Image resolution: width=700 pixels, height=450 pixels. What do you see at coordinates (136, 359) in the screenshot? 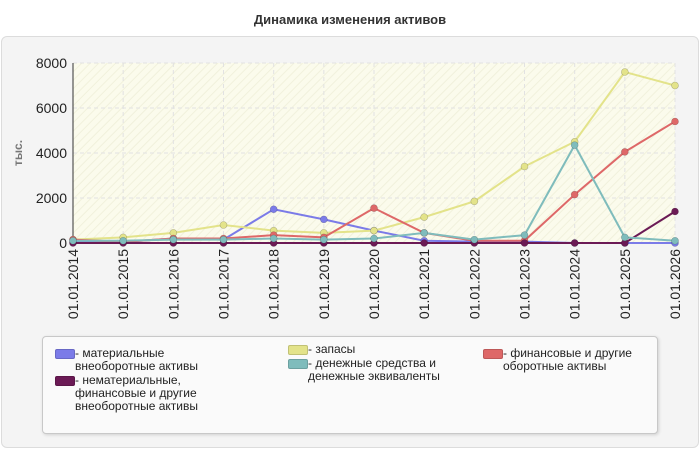
I see `legend-label: - материальные внеоборотные активы` at bounding box center [136, 359].